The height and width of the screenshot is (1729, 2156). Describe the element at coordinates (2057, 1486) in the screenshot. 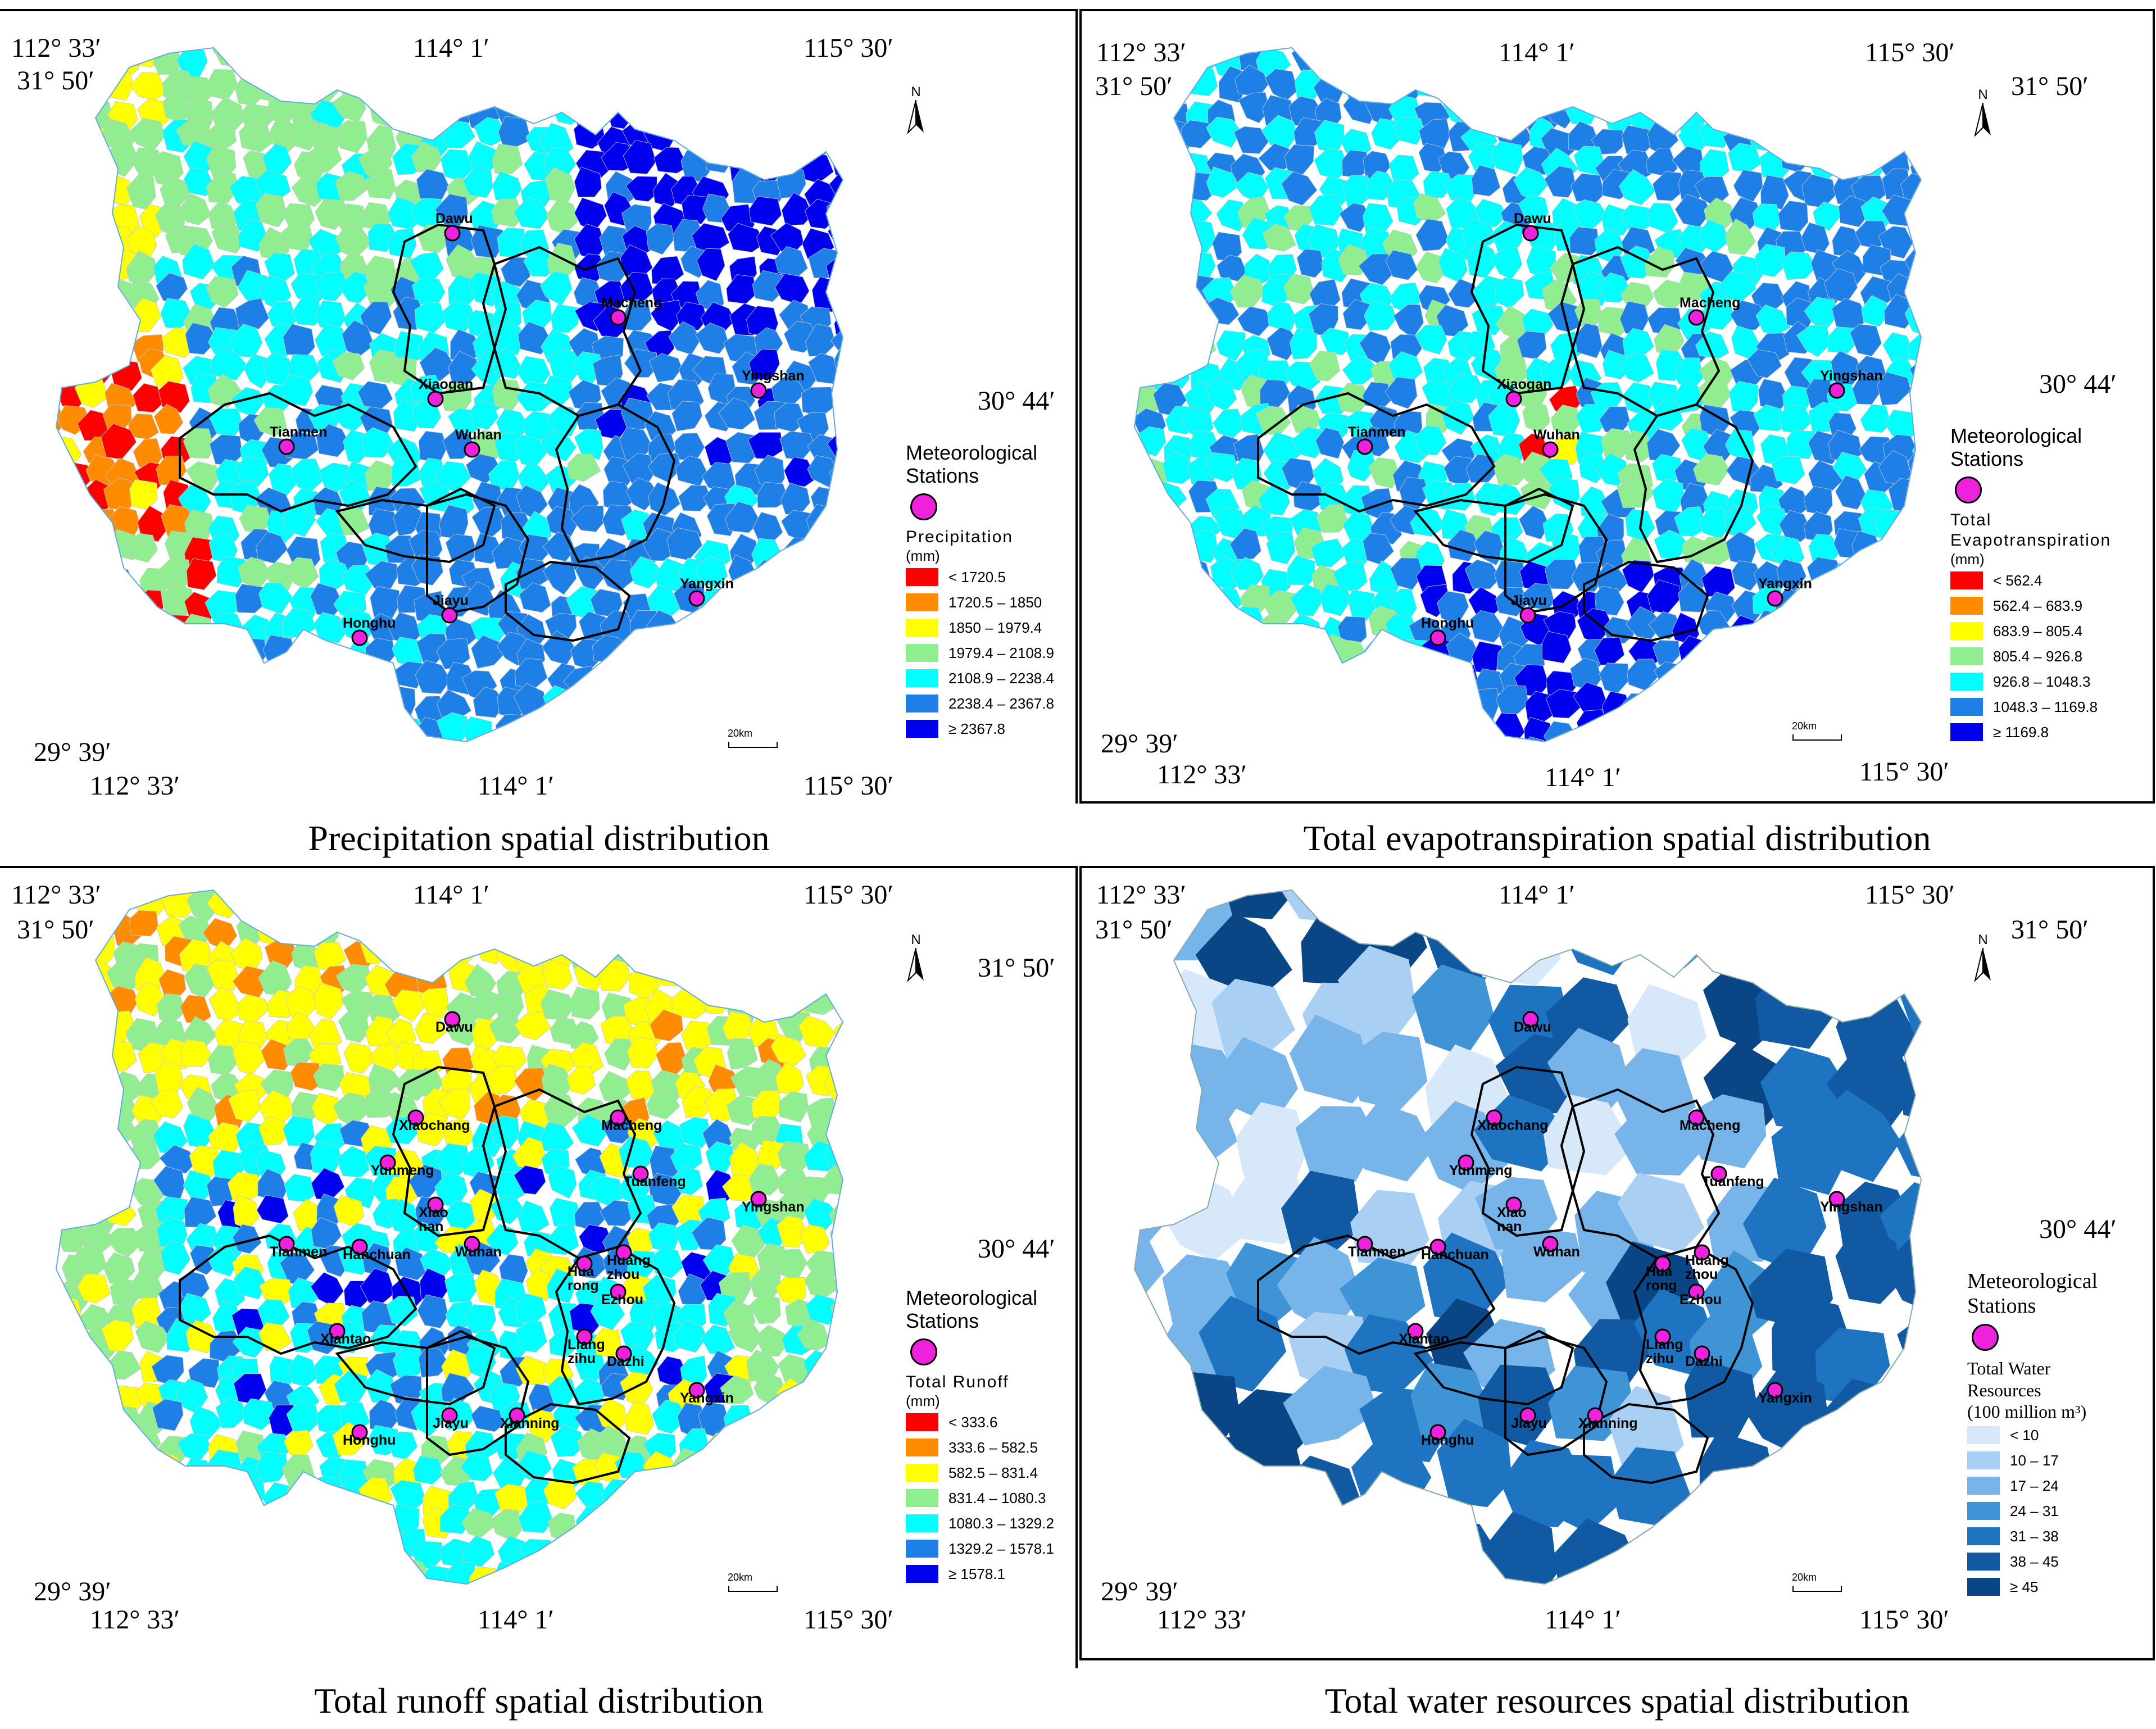

I see `legend-class: 17 – 24` at that location.